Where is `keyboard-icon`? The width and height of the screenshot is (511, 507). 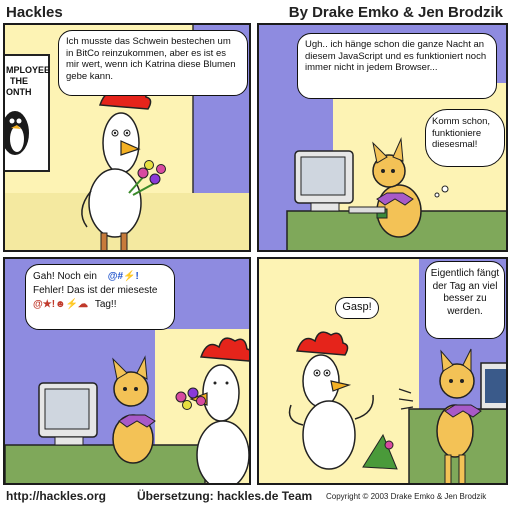 keyboard-icon is located at coordinates (367, 210).